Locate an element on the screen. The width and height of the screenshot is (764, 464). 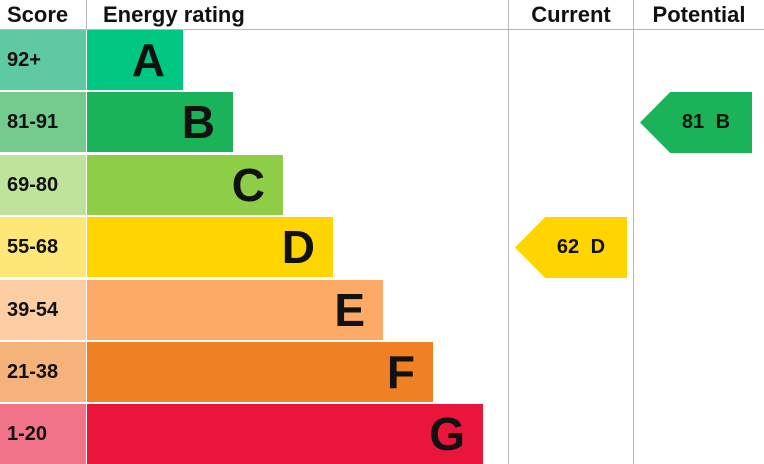
score-range-c: 69-80 is located at coordinates (43, 185).